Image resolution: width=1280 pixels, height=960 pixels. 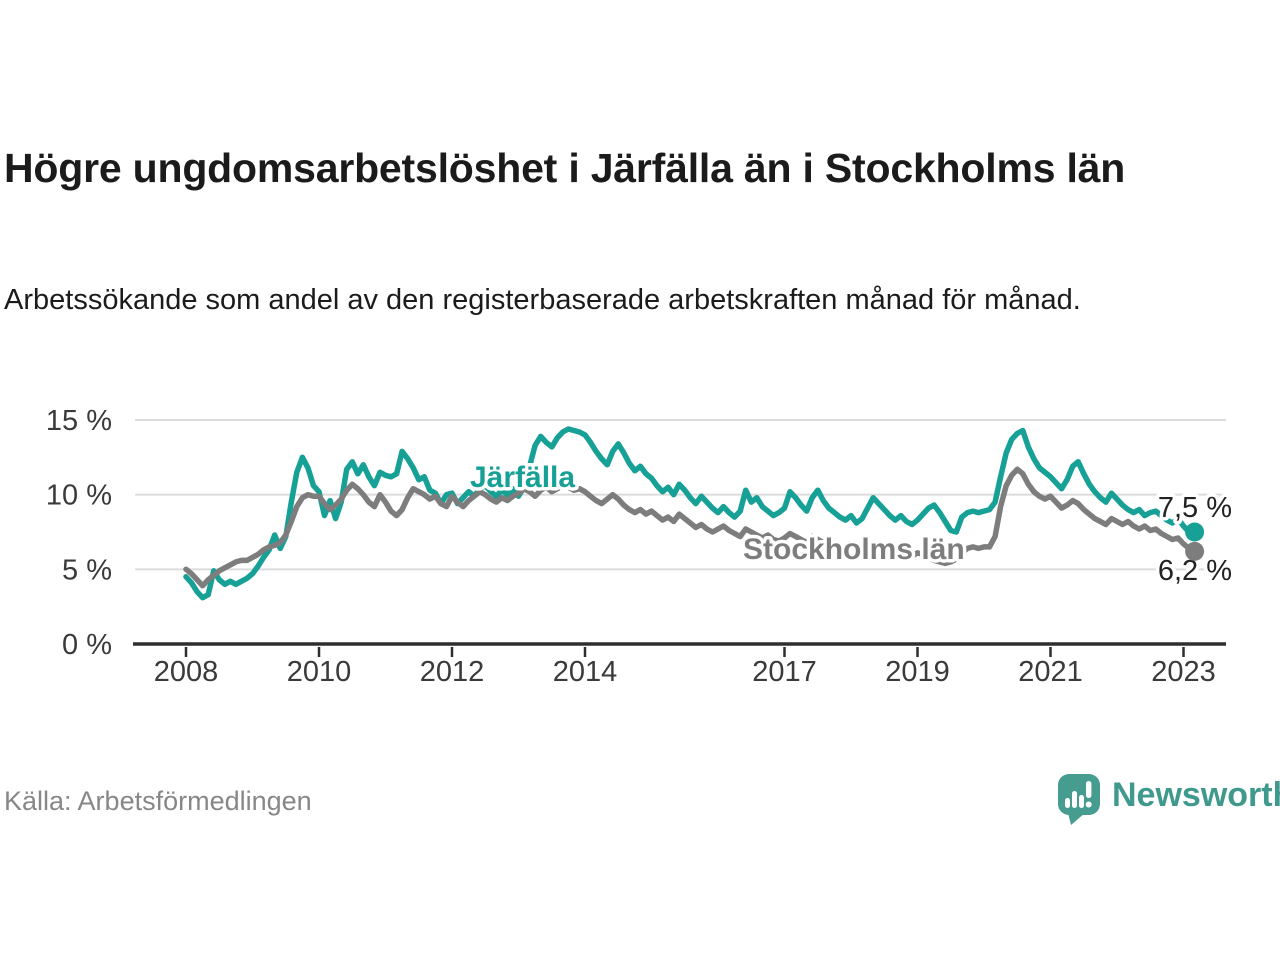 I want to click on end-dot-stockholms-lan, so click(x=1195, y=551).